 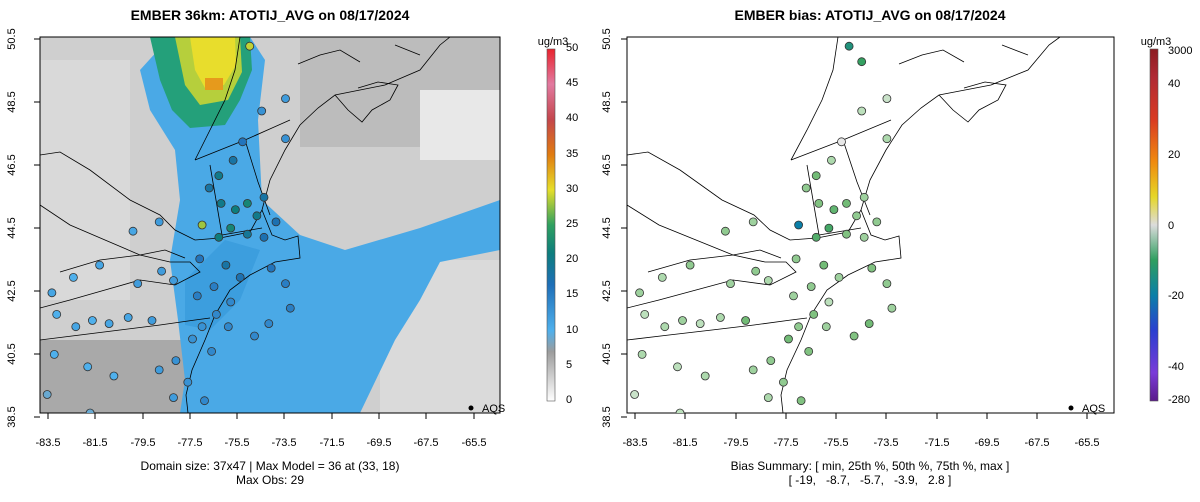 What do you see at coordinates (85, 180) in the screenshot?
I see `field-light-west` at bounding box center [85, 180].